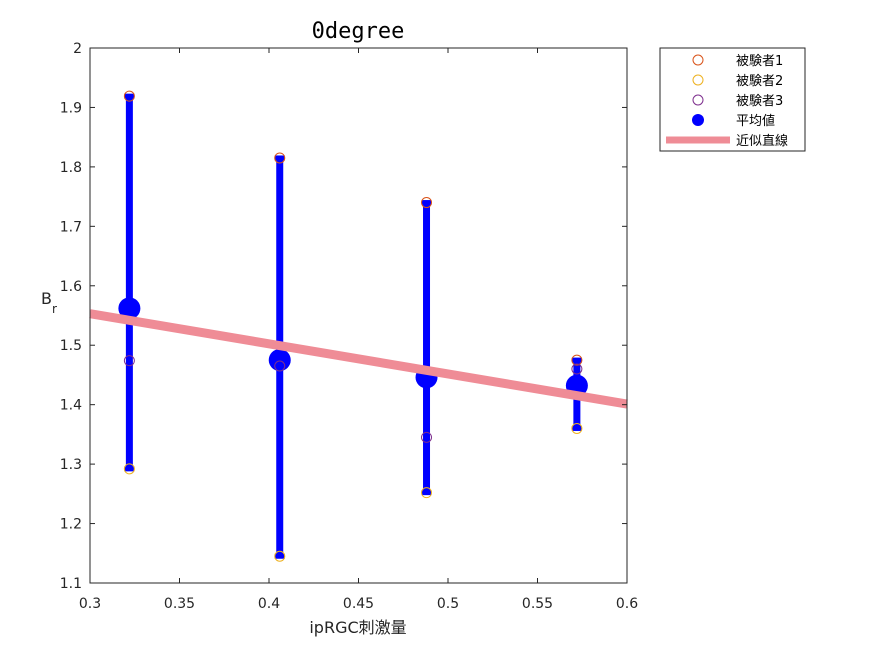 This screenshot has width=875, height=656. I want to click on legend-item-subject1-marker, so click(698, 60).